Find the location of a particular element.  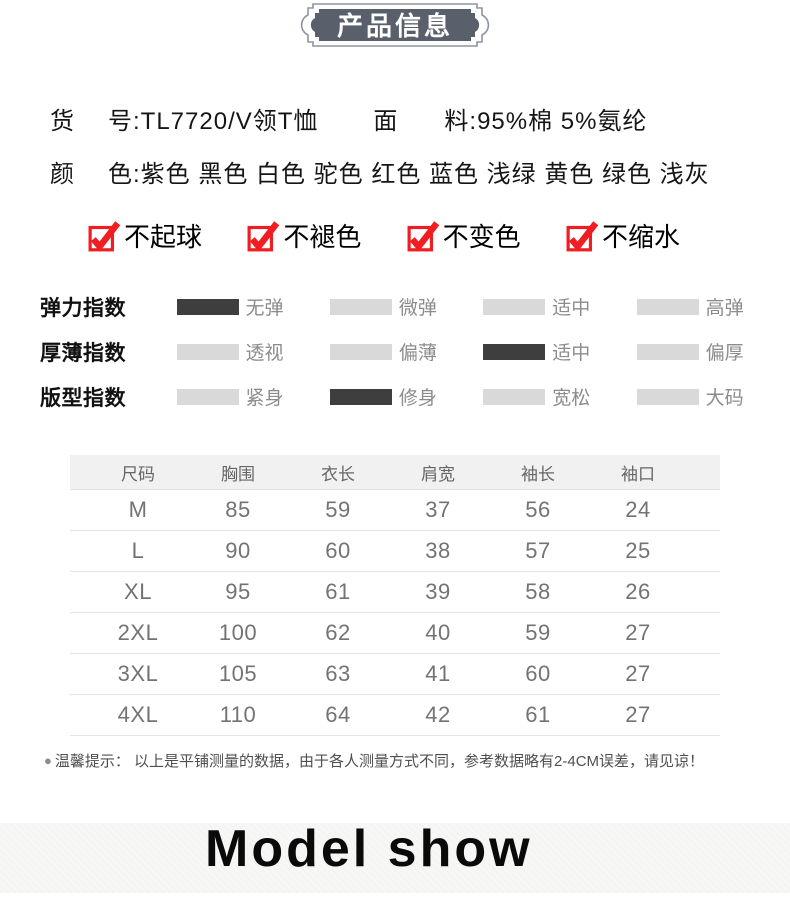

cell: 3XL is located at coordinates (138, 673).